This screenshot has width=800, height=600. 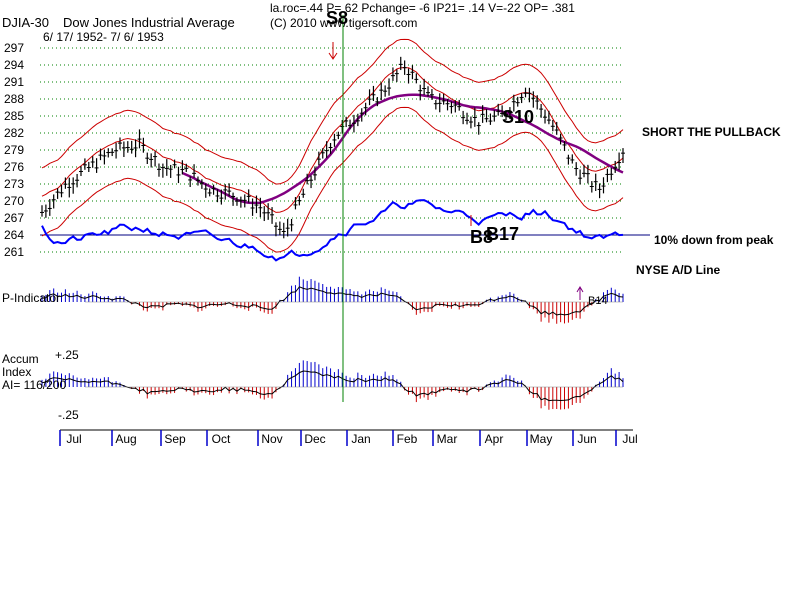 I want to click on b14-arrow-head, so click(x=580, y=289).